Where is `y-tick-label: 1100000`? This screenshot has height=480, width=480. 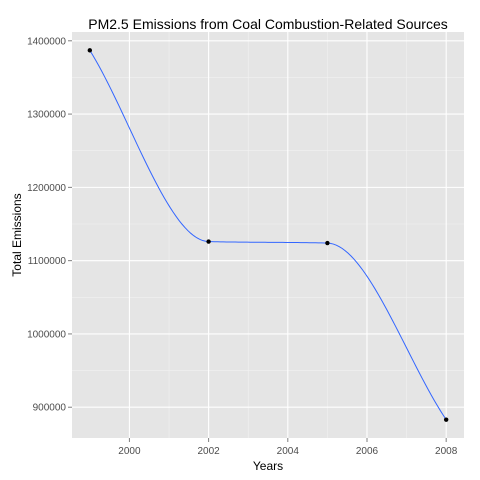 y-tick-label: 1100000 is located at coordinates (47, 261).